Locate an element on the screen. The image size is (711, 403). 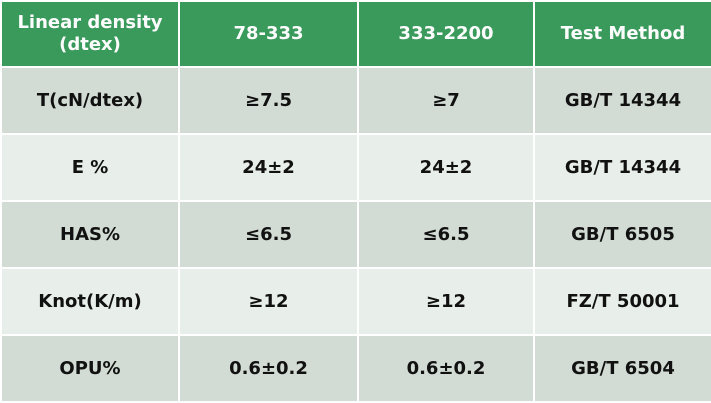
row-label: HAS% is located at coordinates (90, 234).